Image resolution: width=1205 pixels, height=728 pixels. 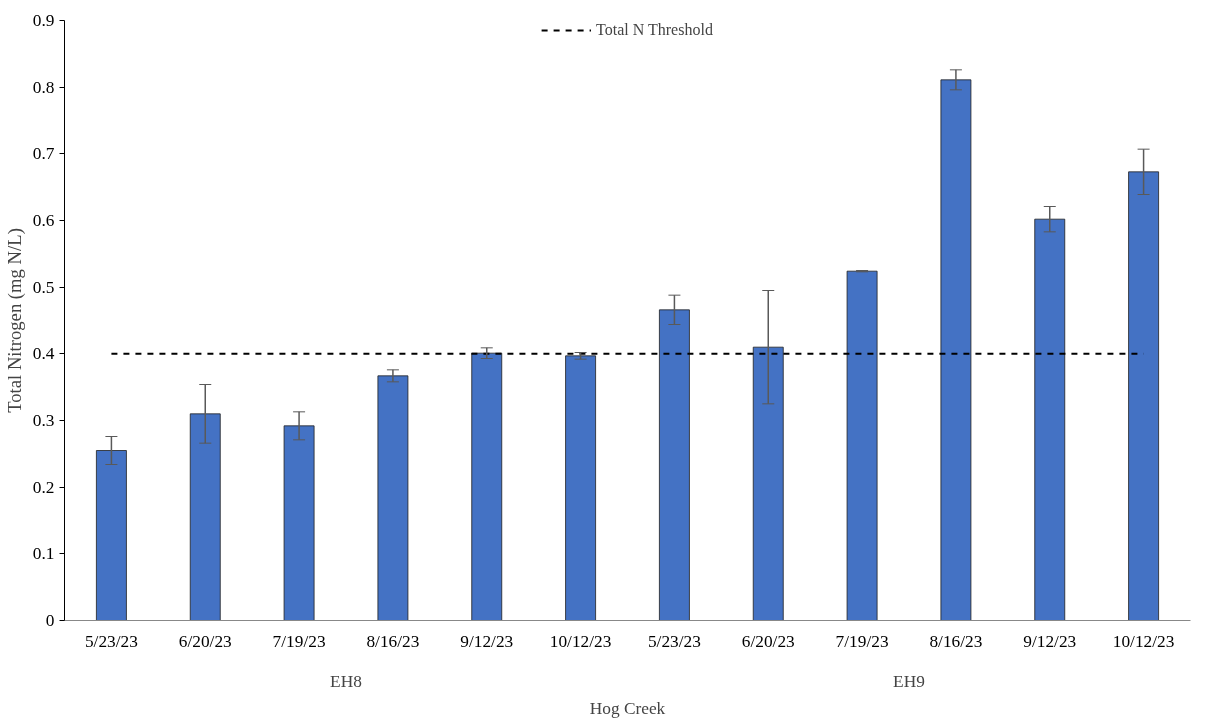 What do you see at coordinates (43, 220) in the screenshot?
I see `y-tick-label: 0.6` at bounding box center [43, 220].